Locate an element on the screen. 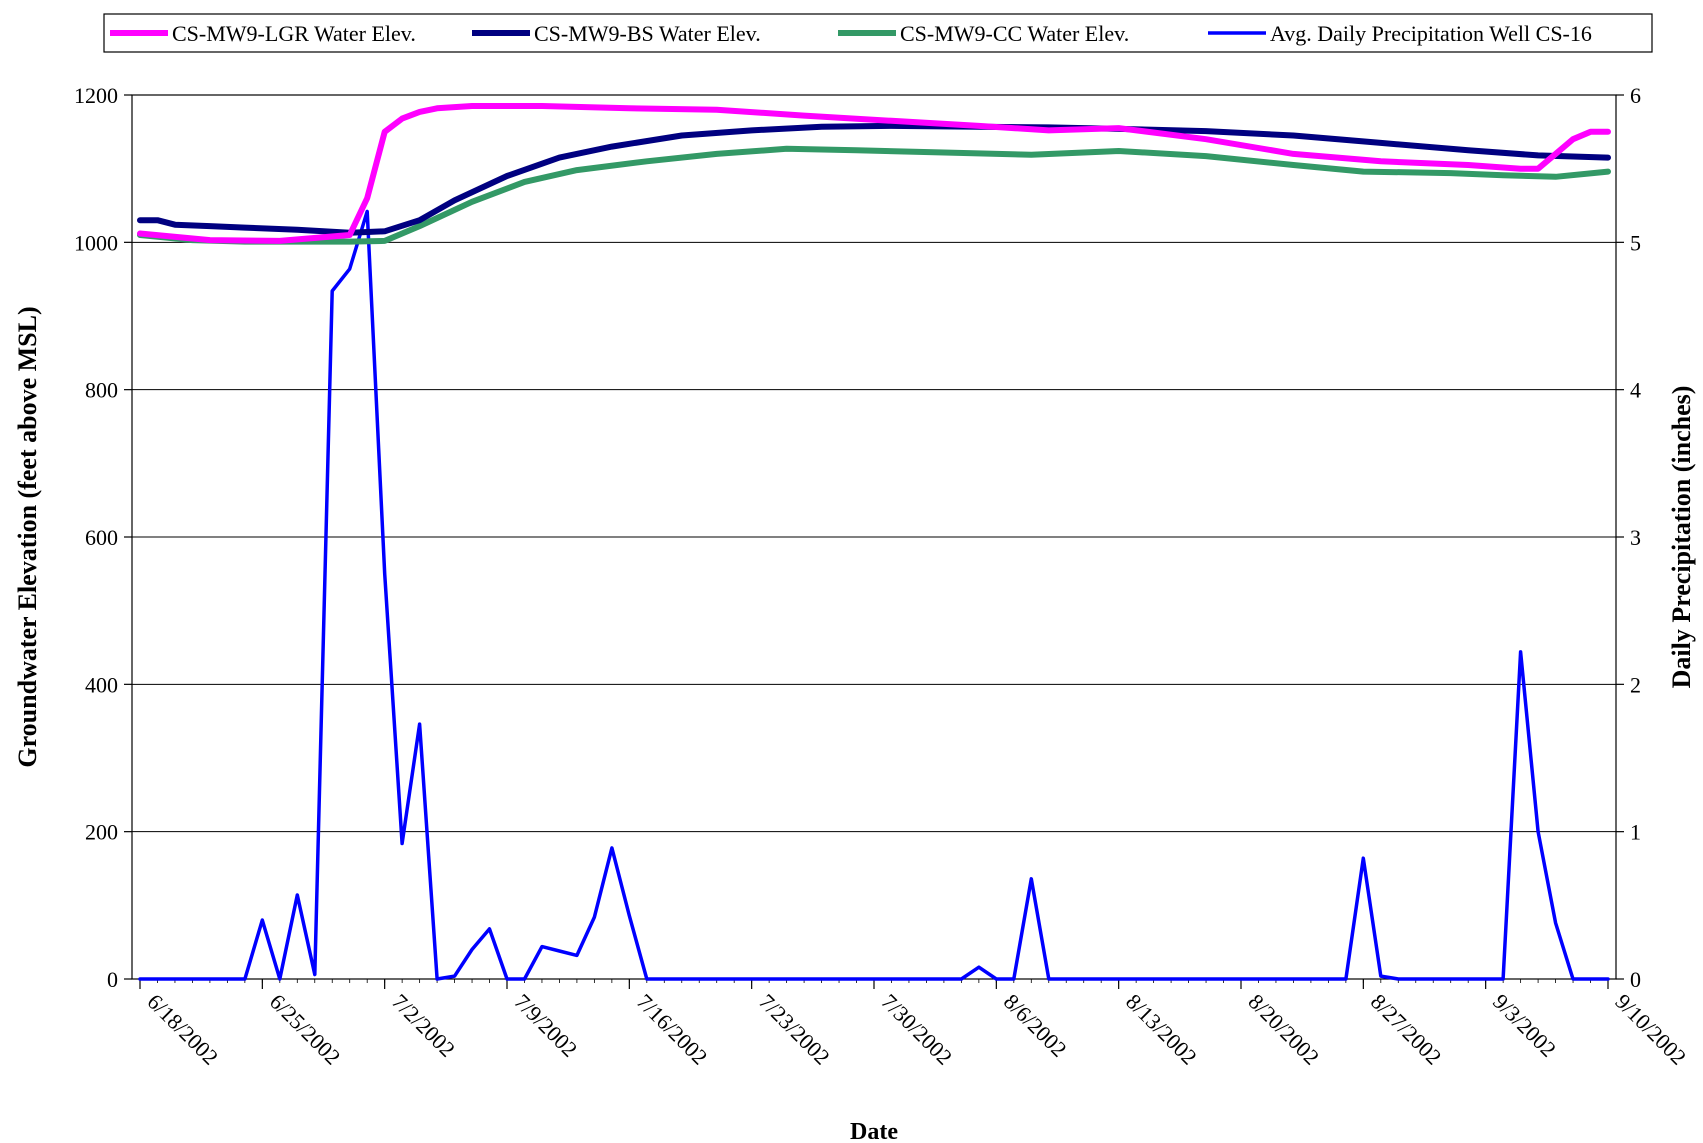  y-tick-label: 400 is located at coordinates (101, 684).